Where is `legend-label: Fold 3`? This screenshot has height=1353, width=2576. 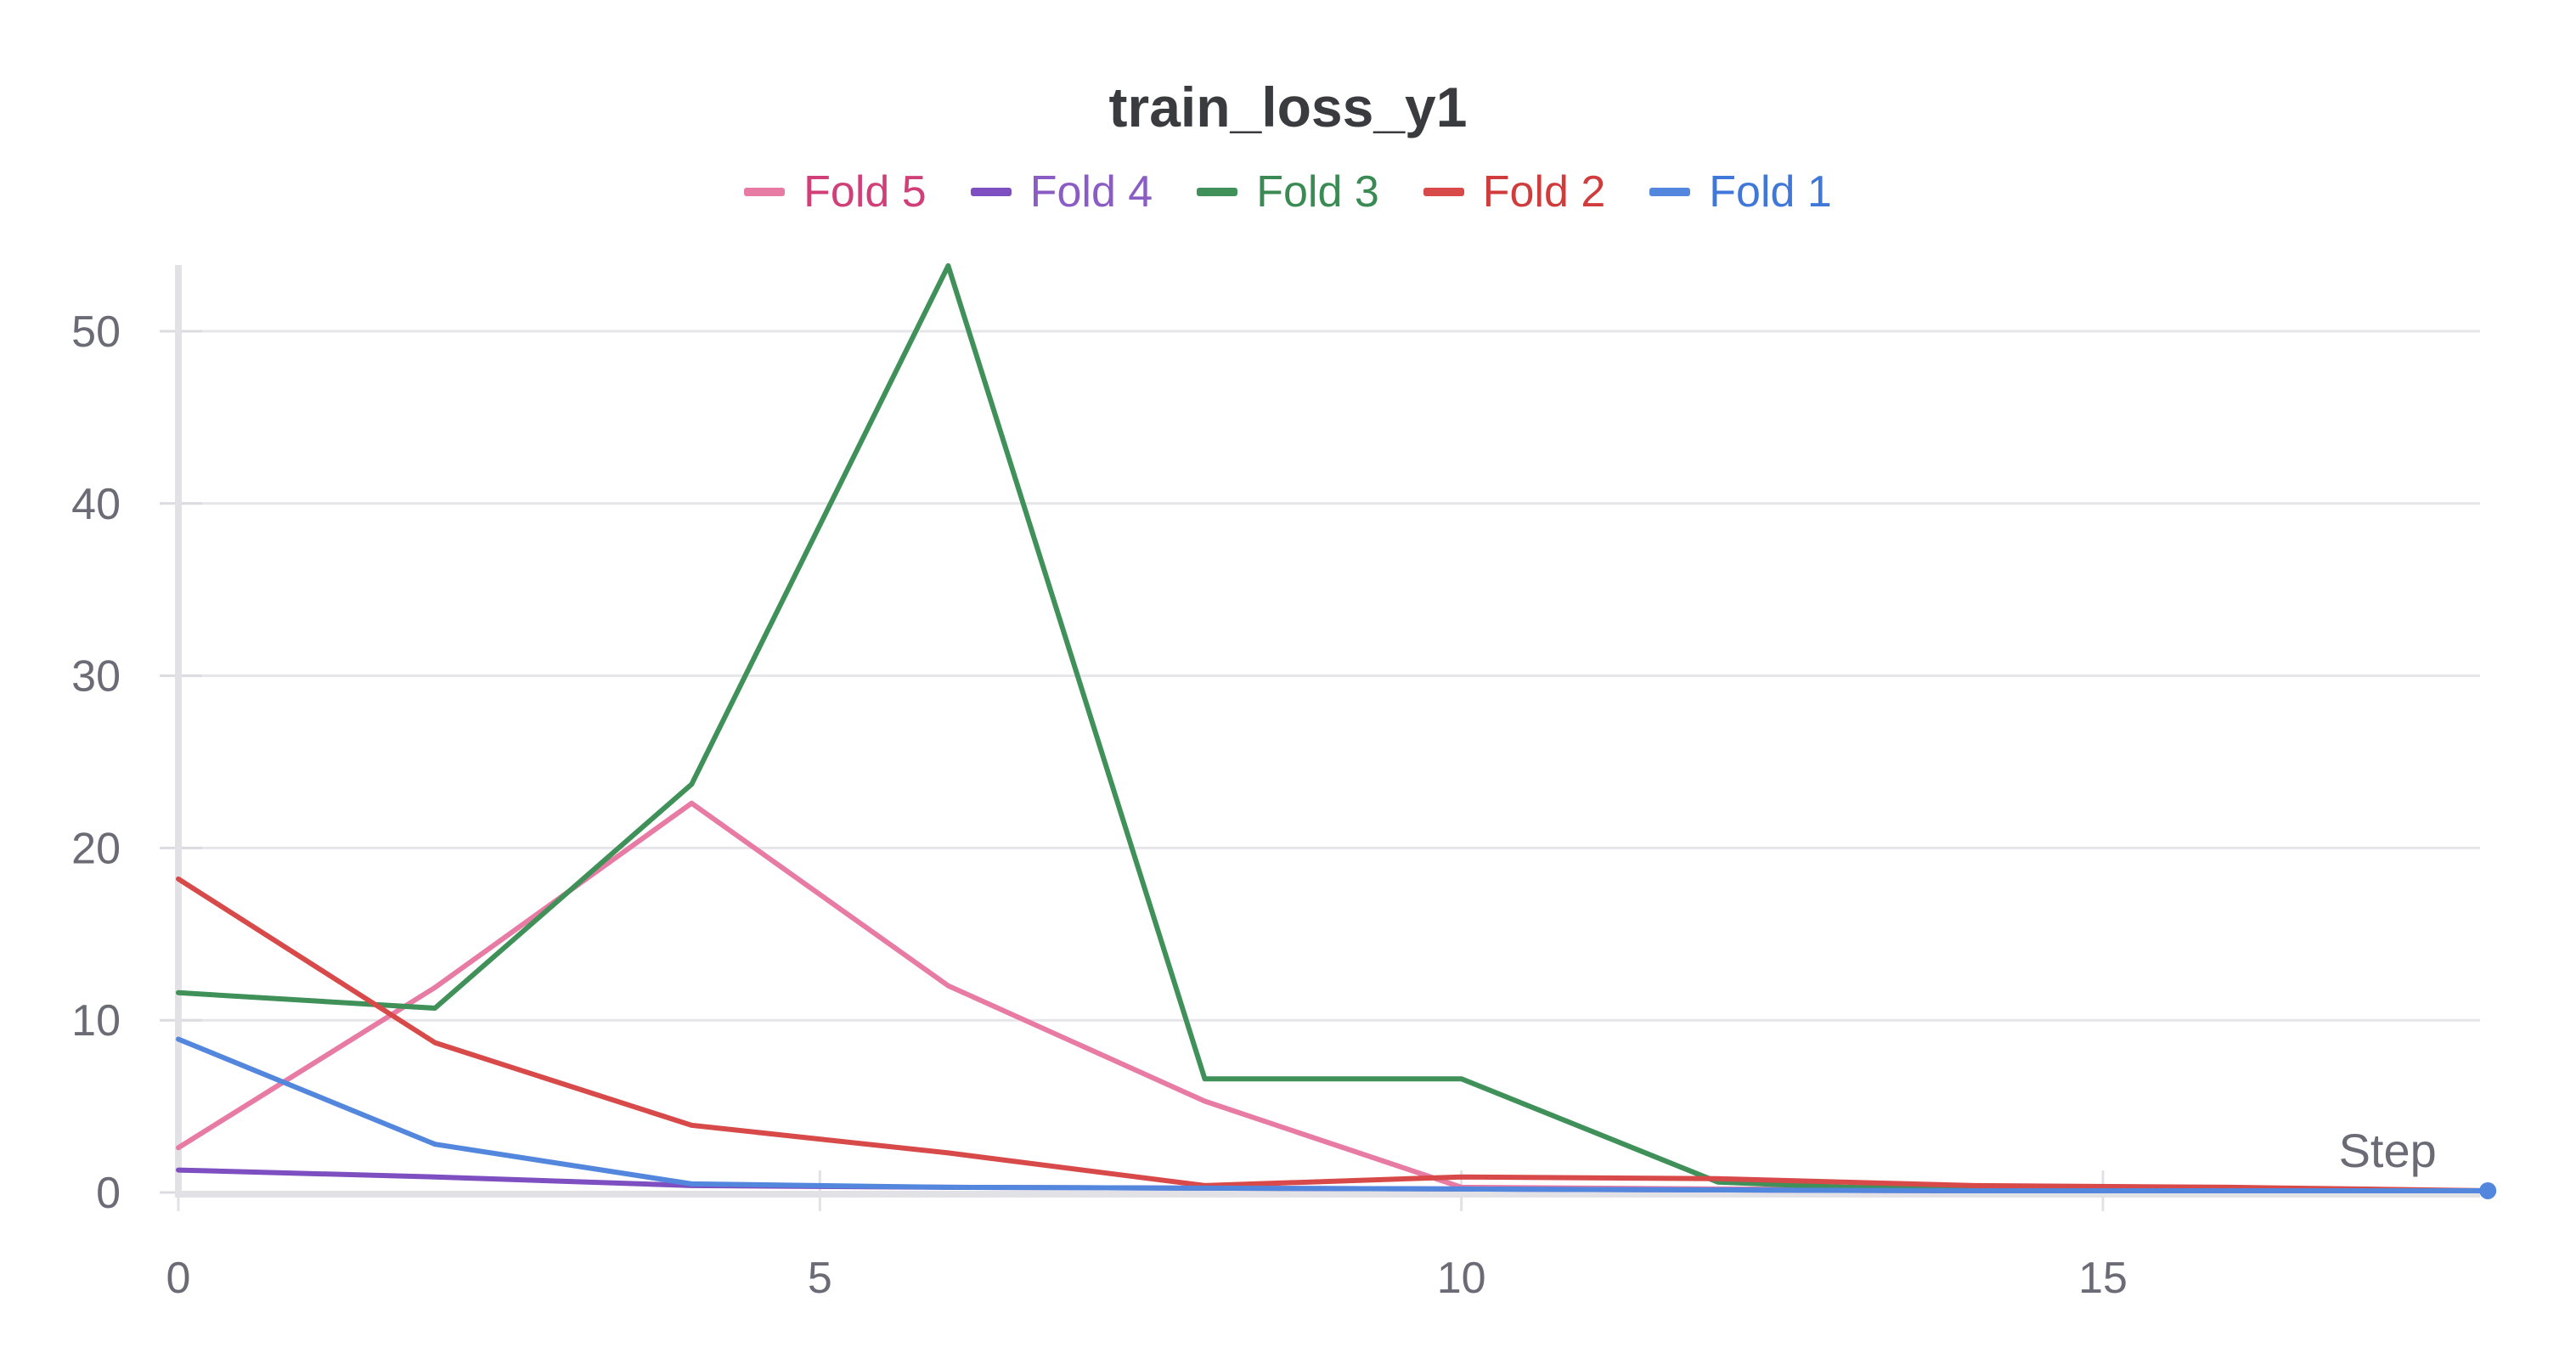
legend-label: Fold 3 is located at coordinates (1317, 192).